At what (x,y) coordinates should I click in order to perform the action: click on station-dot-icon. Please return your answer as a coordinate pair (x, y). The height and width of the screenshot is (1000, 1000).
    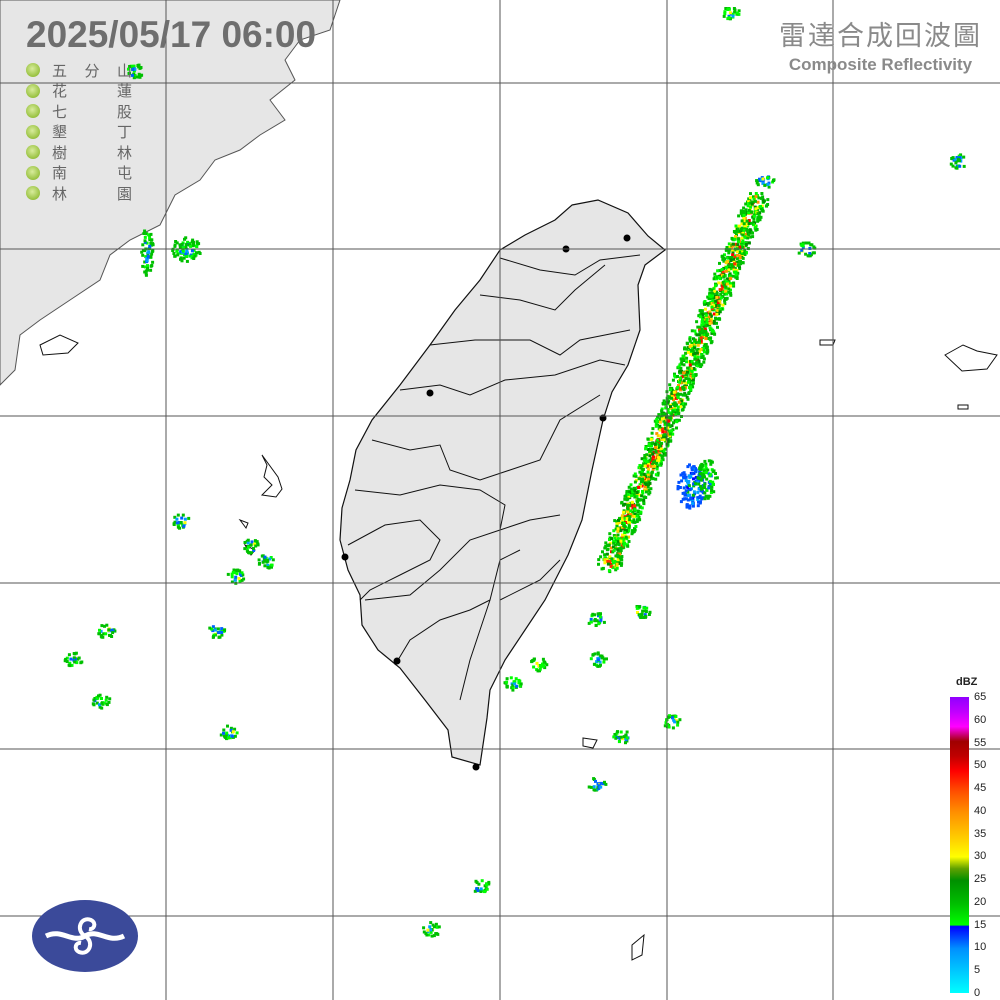
    Looking at the image, I should click on (33, 172).